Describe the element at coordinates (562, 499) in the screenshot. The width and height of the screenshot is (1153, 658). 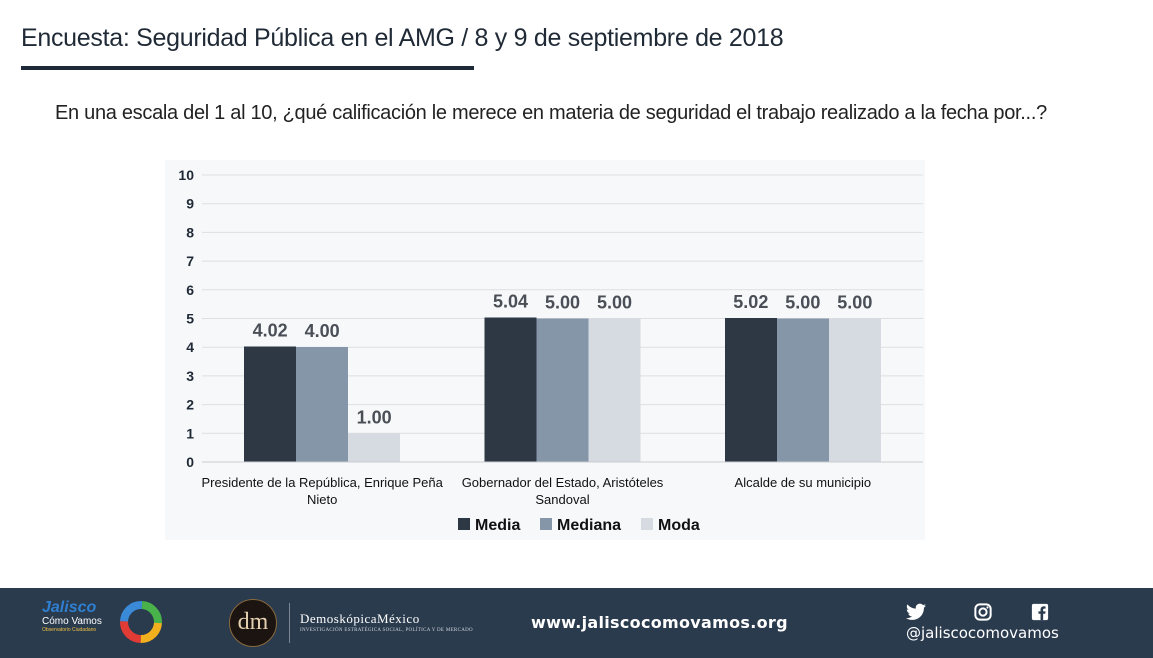
I see `category-label: Sandoval` at that location.